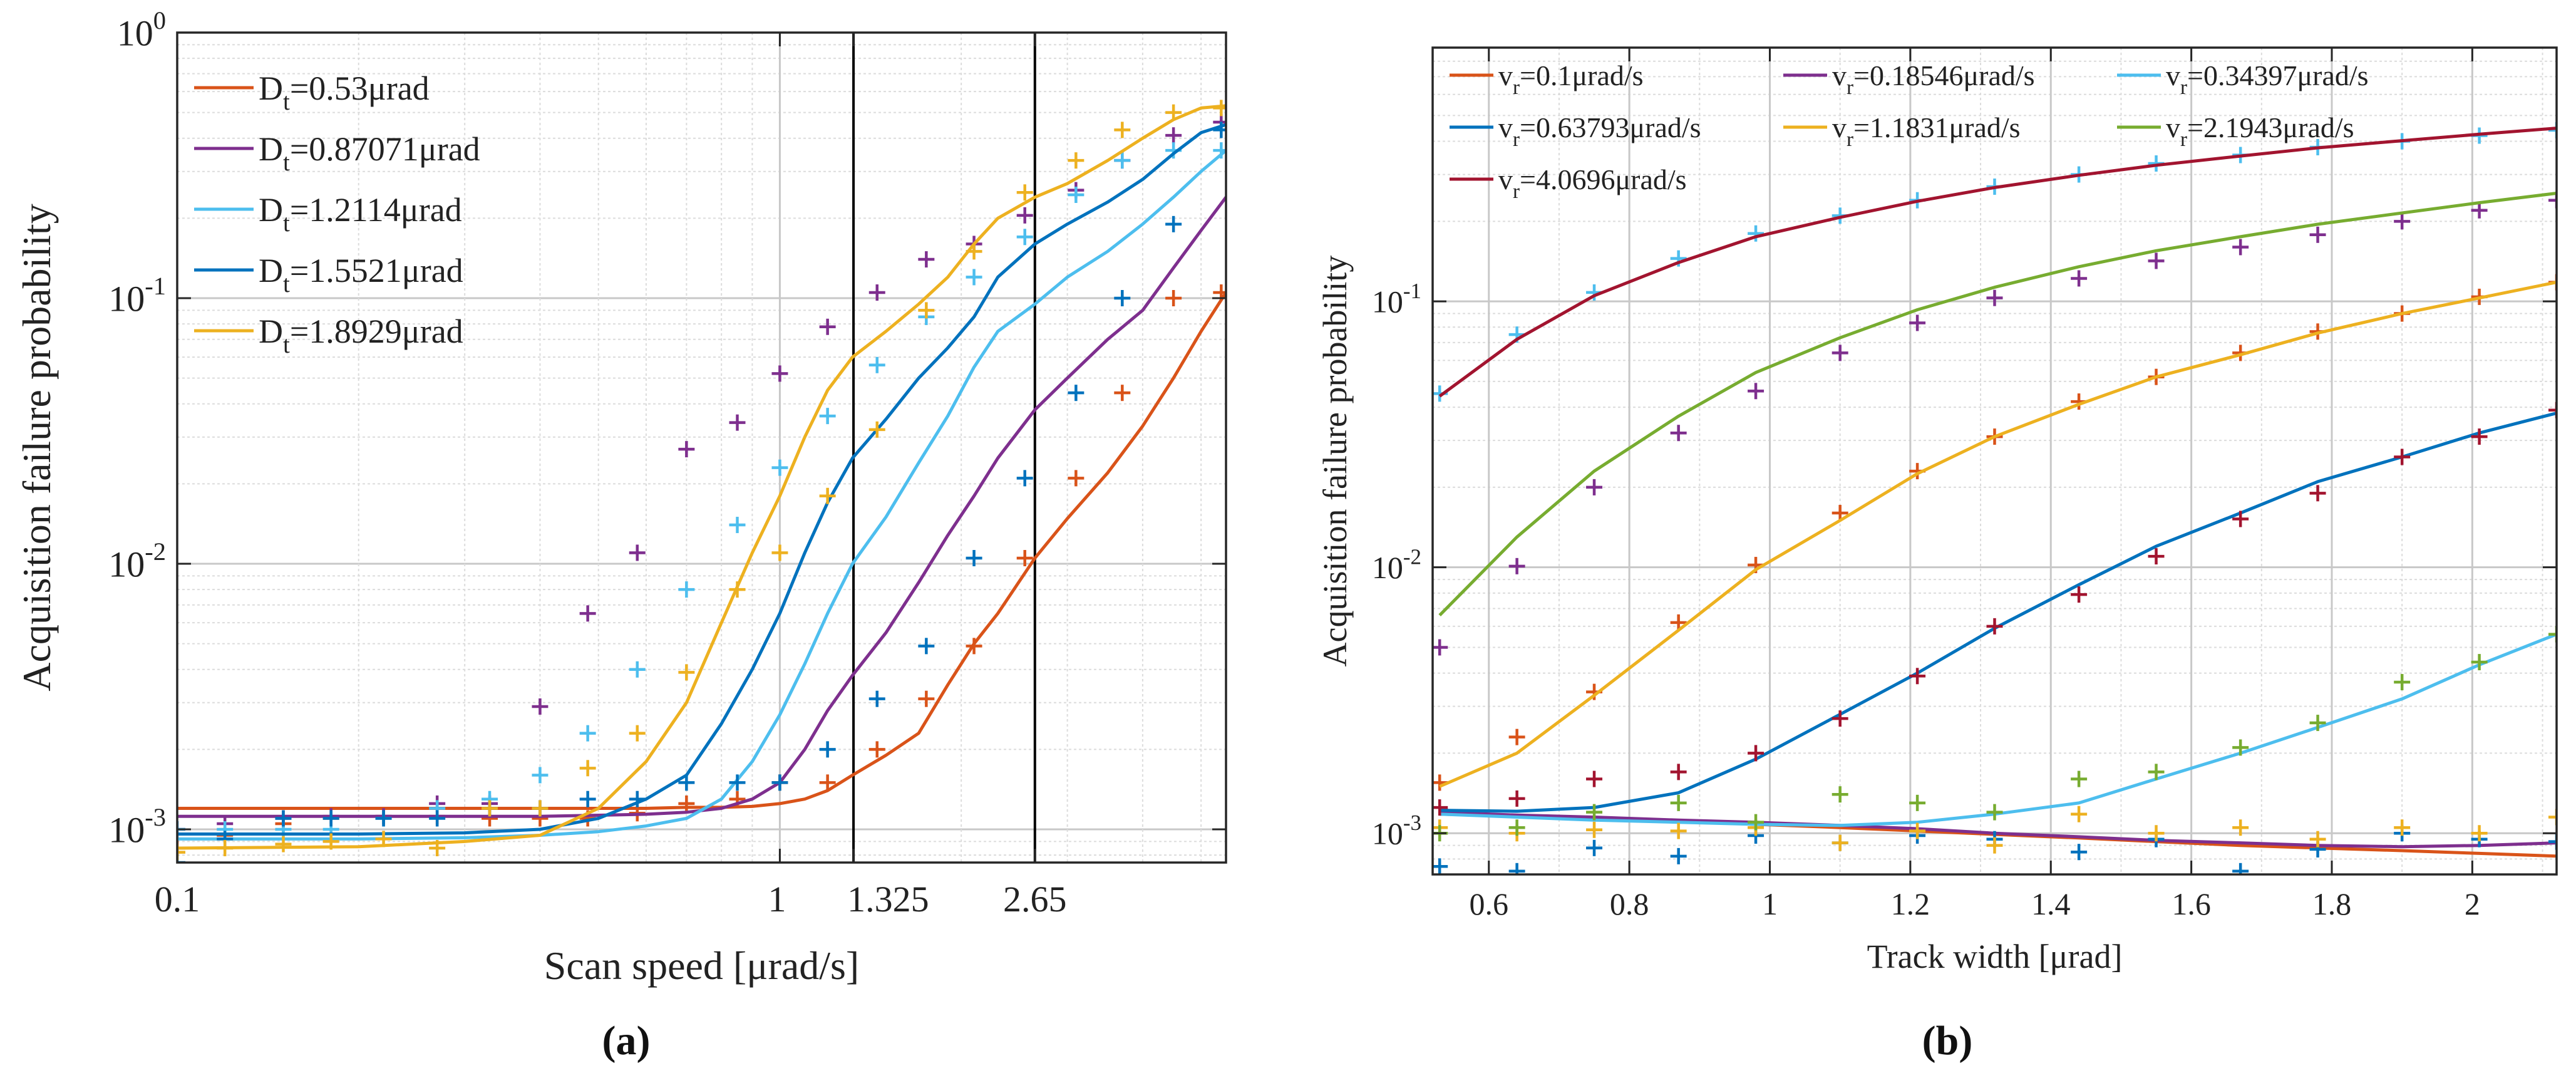  Describe the element at coordinates (385, 149) in the screenshot. I see `legend-value_text: =0.87071μrad` at that location.